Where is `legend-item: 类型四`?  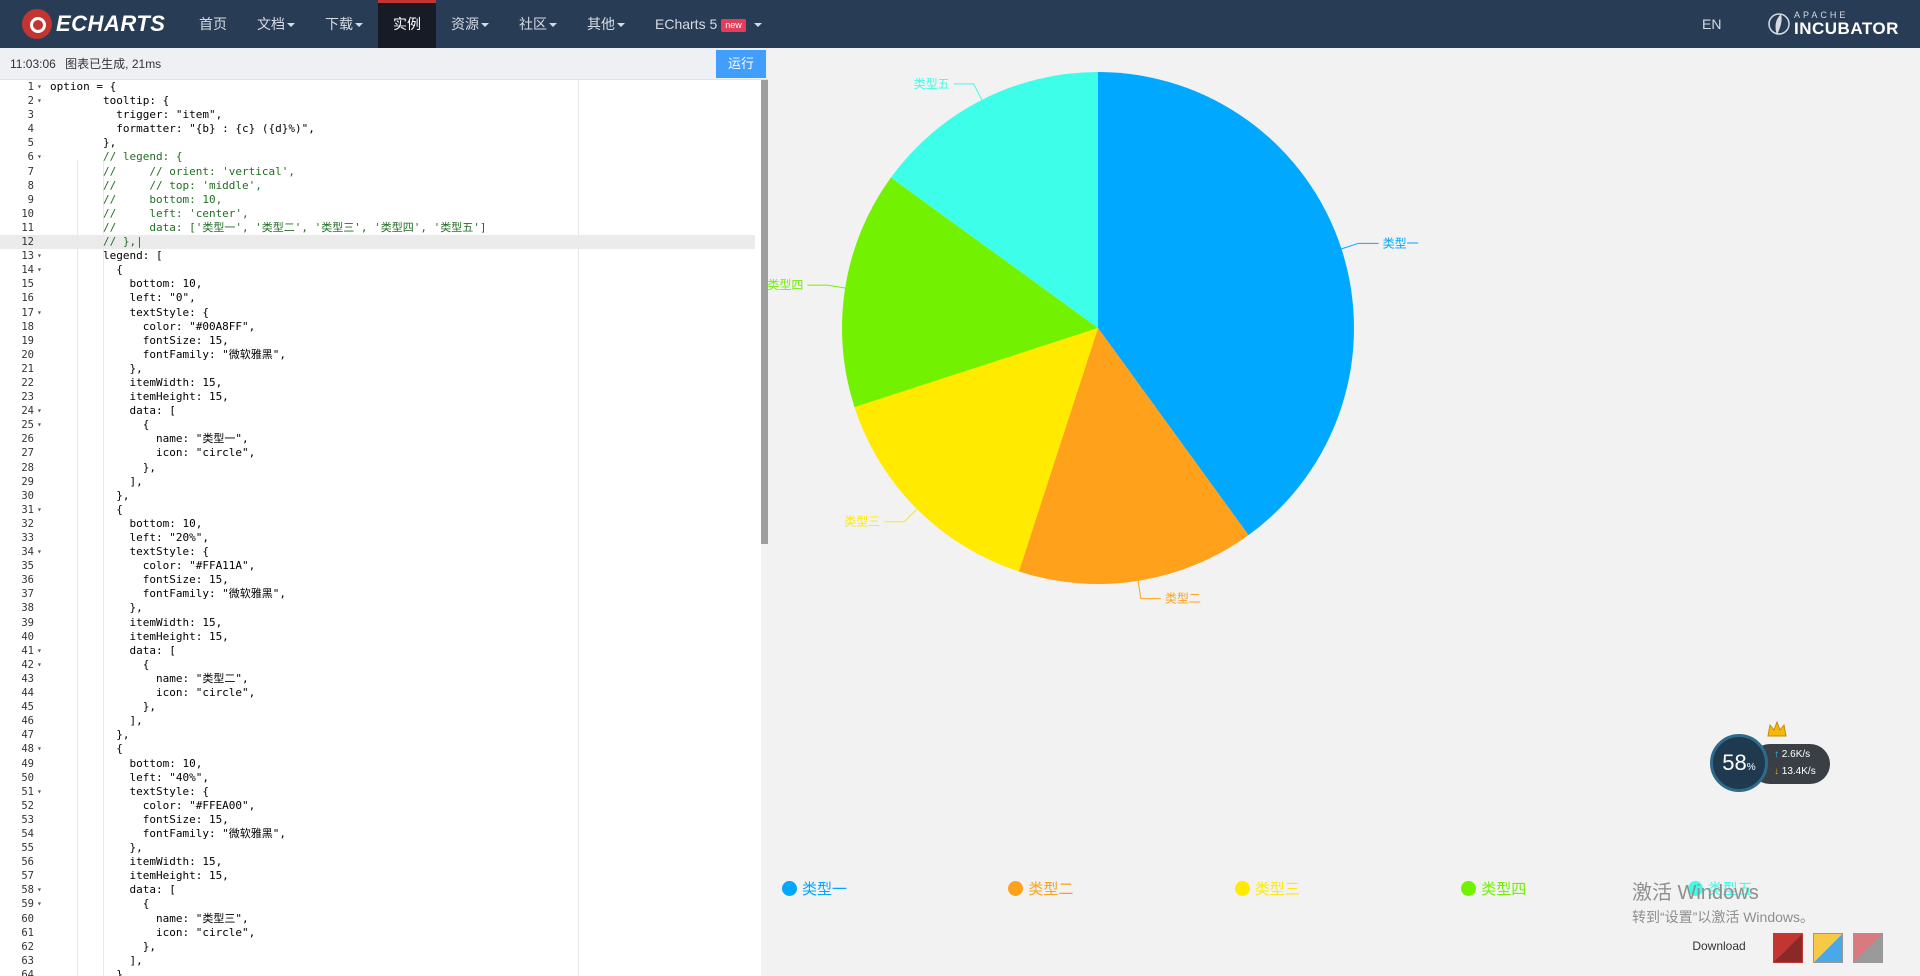
legend-item: 类型四 is located at coordinates (1493, 889).